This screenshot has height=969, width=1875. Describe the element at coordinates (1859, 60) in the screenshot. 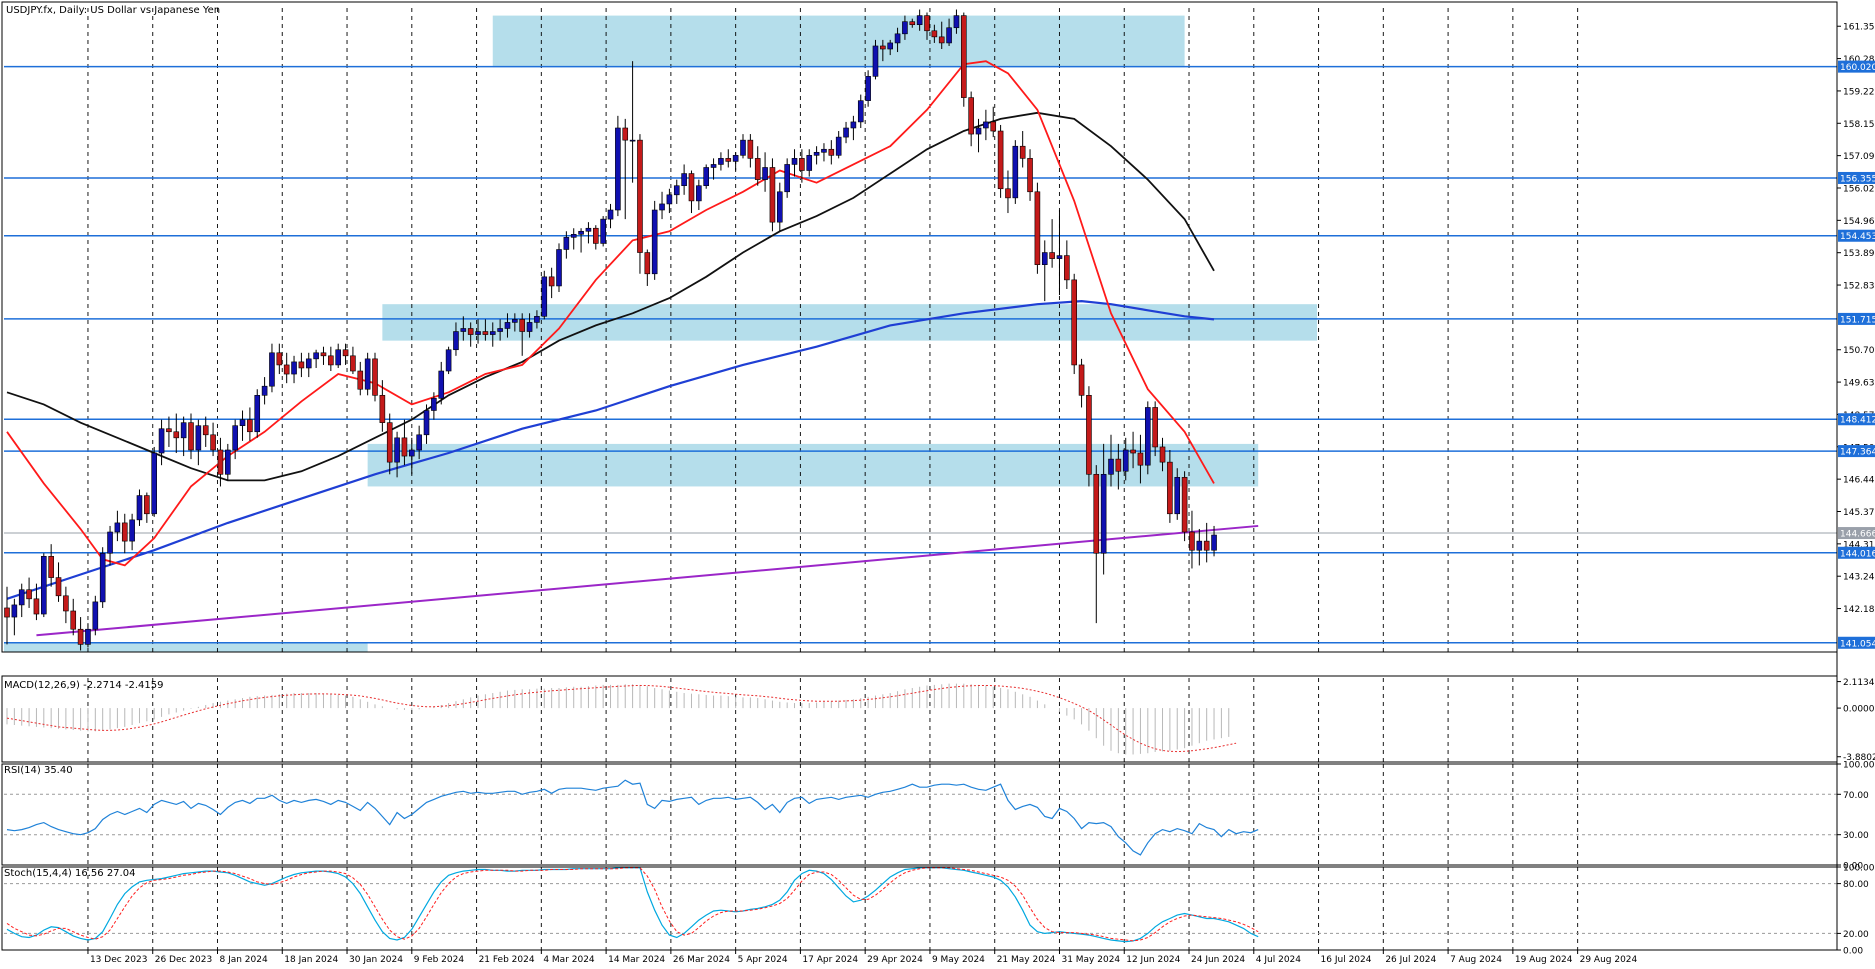

I see `y-tick-label: 160.285` at that location.